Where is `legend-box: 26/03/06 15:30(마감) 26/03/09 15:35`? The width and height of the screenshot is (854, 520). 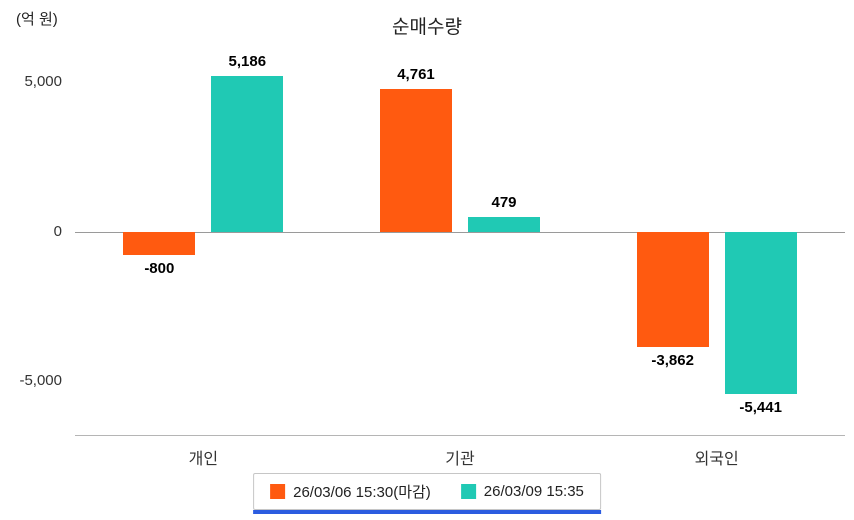 legend-box: 26/03/06 15:30(마감) 26/03/09 15:35 is located at coordinates (427, 491).